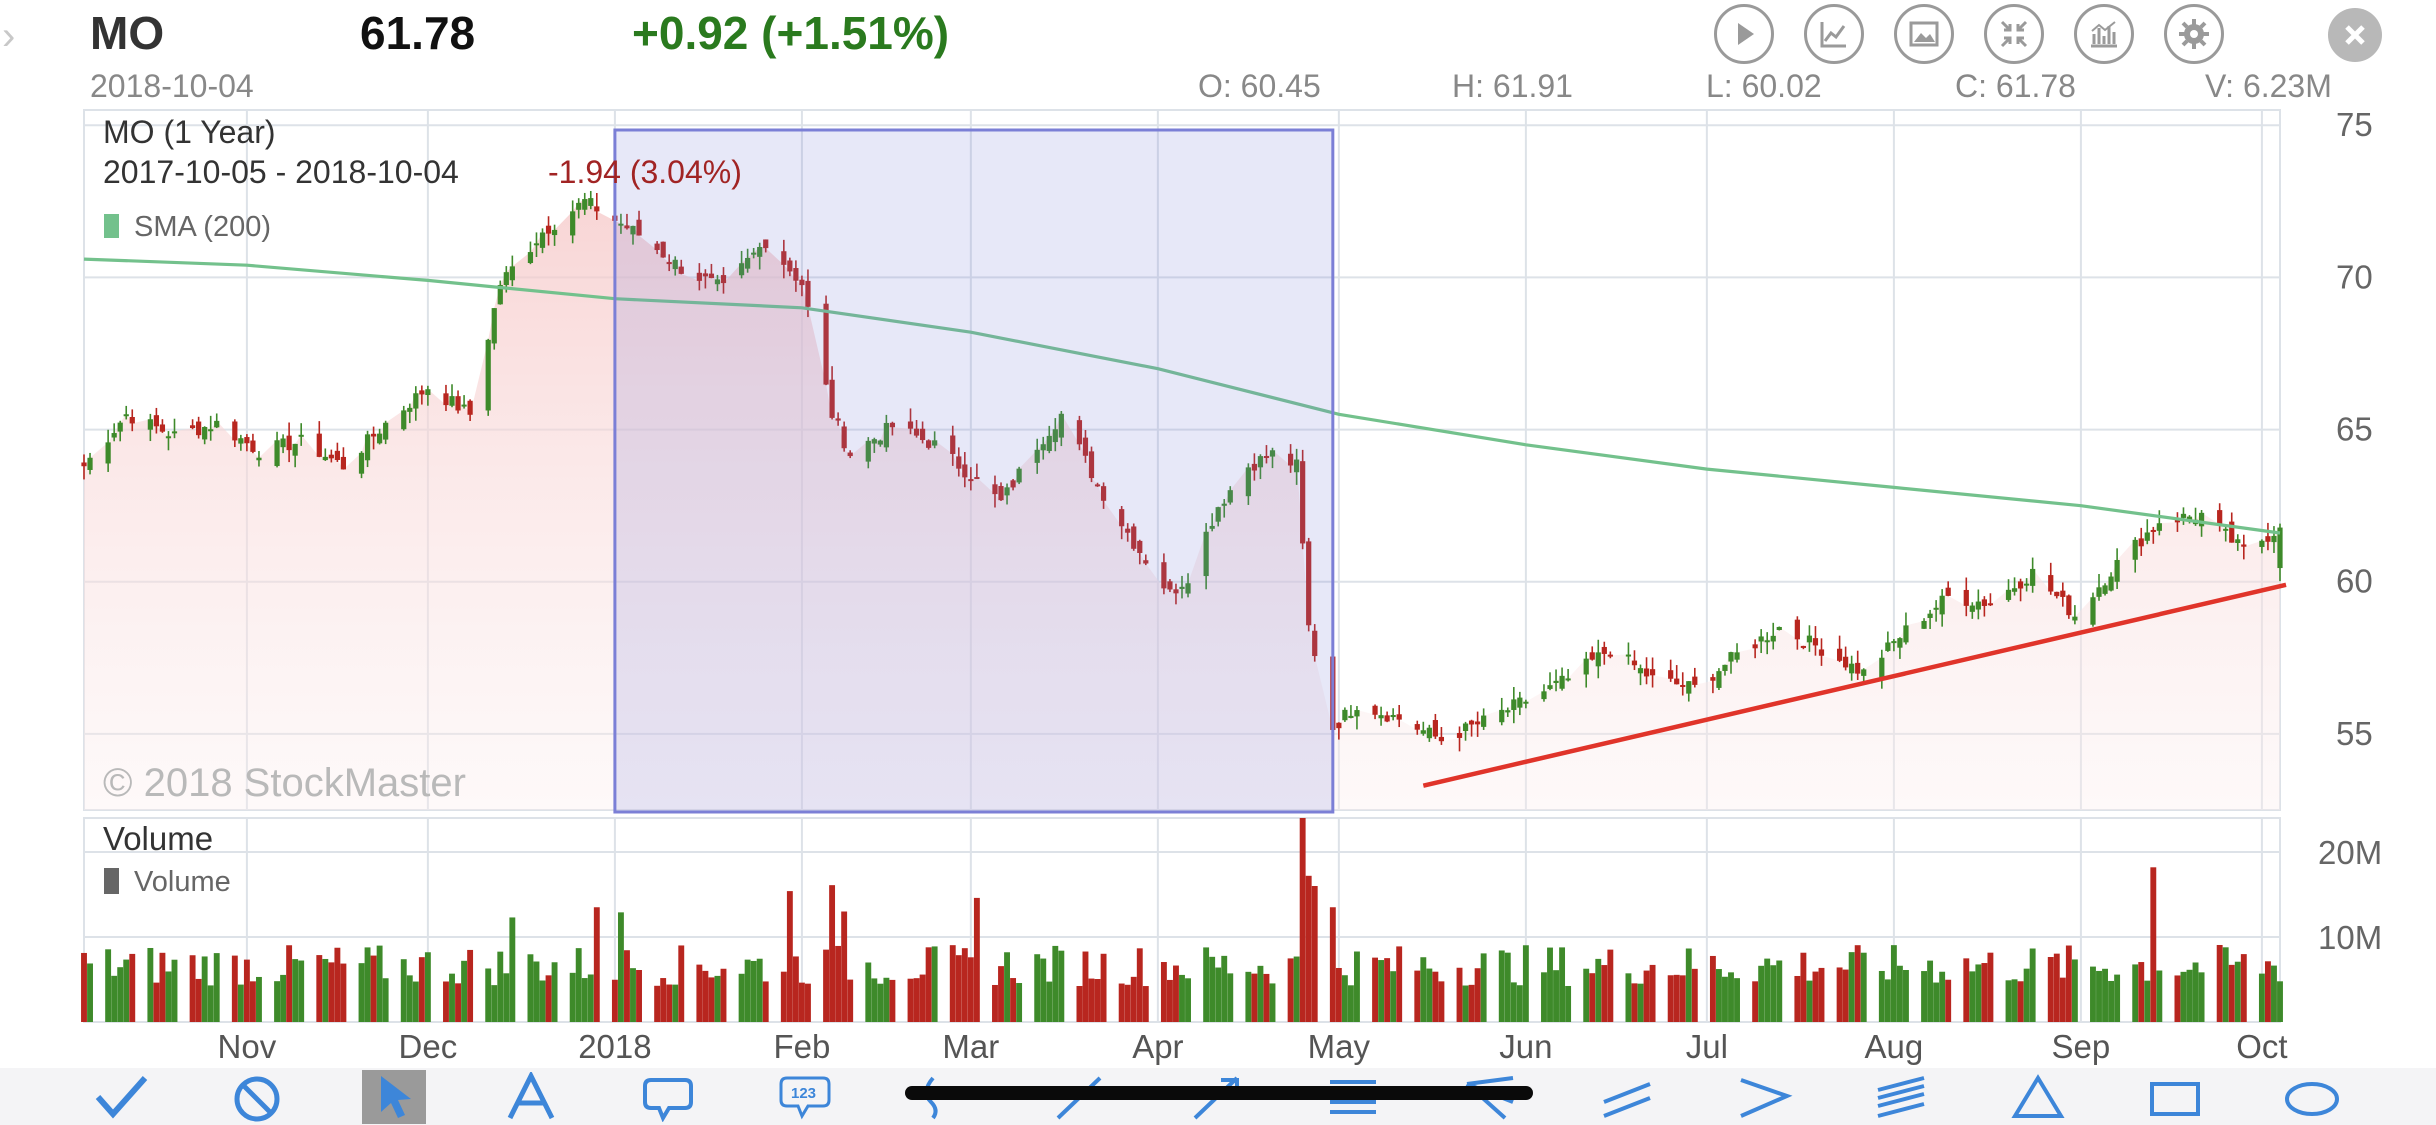 The width and height of the screenshot is (2436, 1125). Describe the element at coordinates (1924, 34) in the screenshot. I see `image-button` at that location.